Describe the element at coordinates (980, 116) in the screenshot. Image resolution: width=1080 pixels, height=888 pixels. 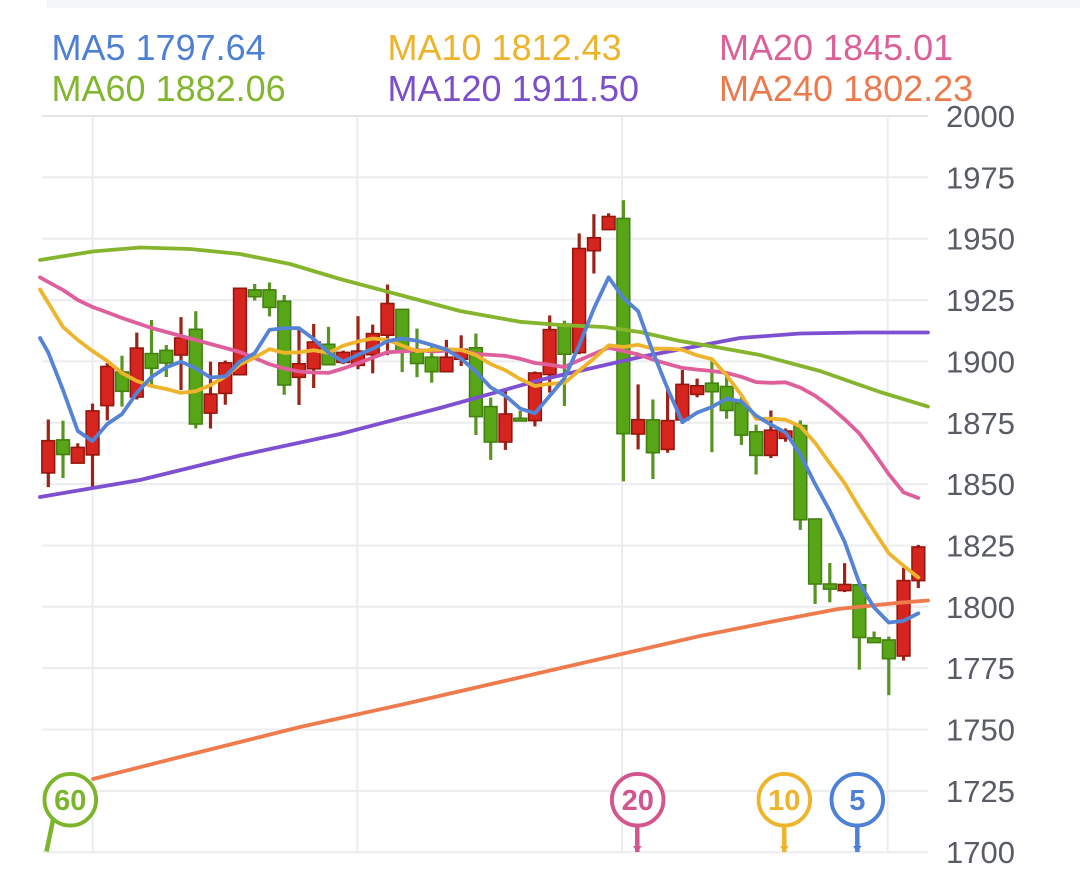
I see `svg-text: 2000` at that location.